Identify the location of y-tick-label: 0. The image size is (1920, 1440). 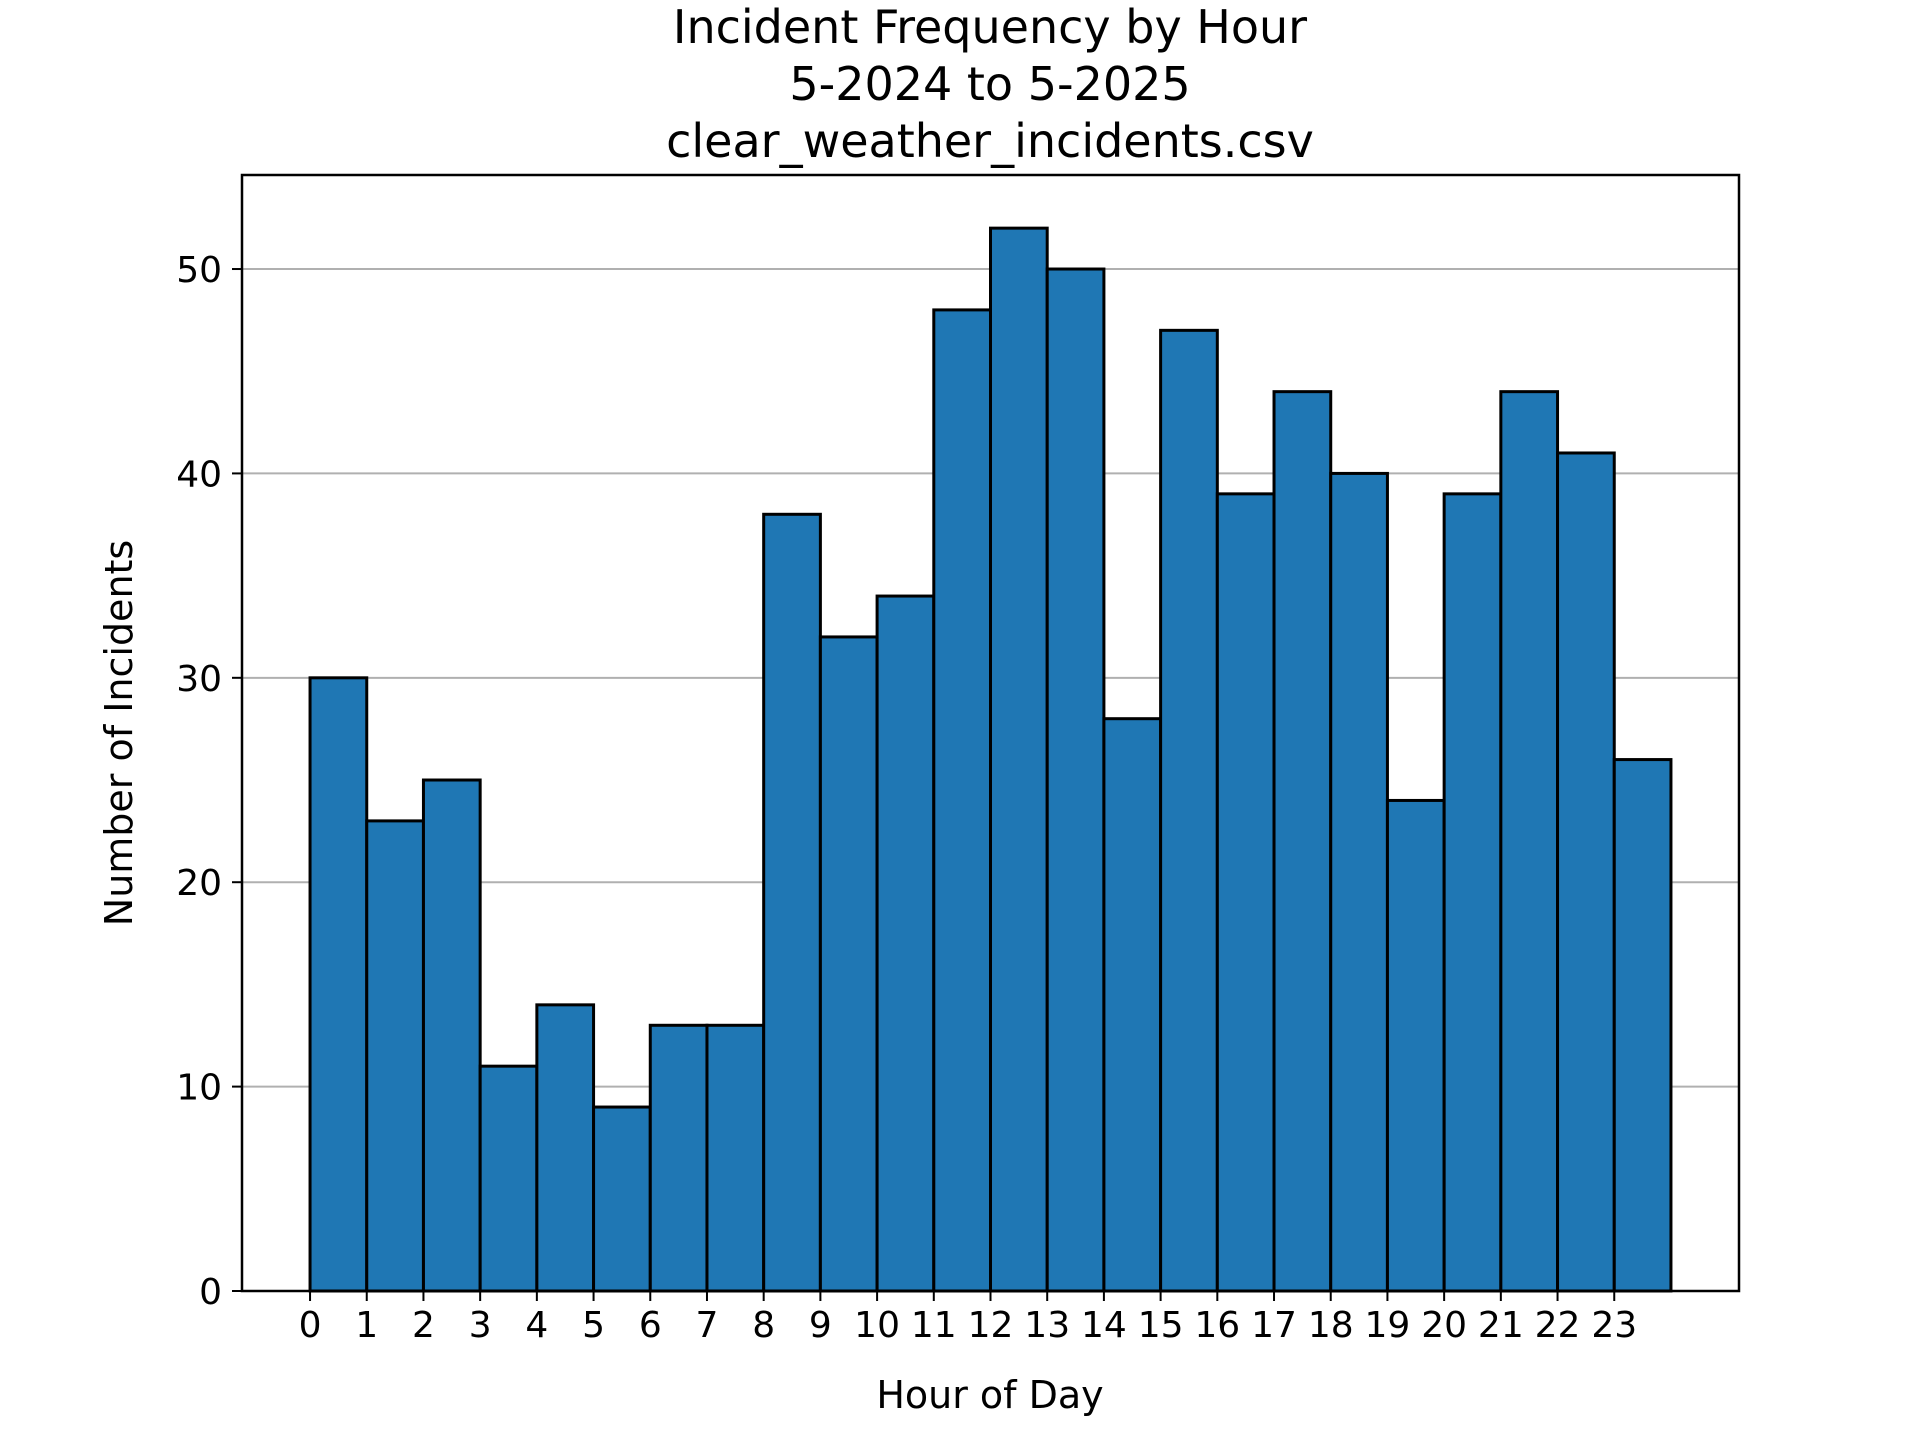
(210, 1292).